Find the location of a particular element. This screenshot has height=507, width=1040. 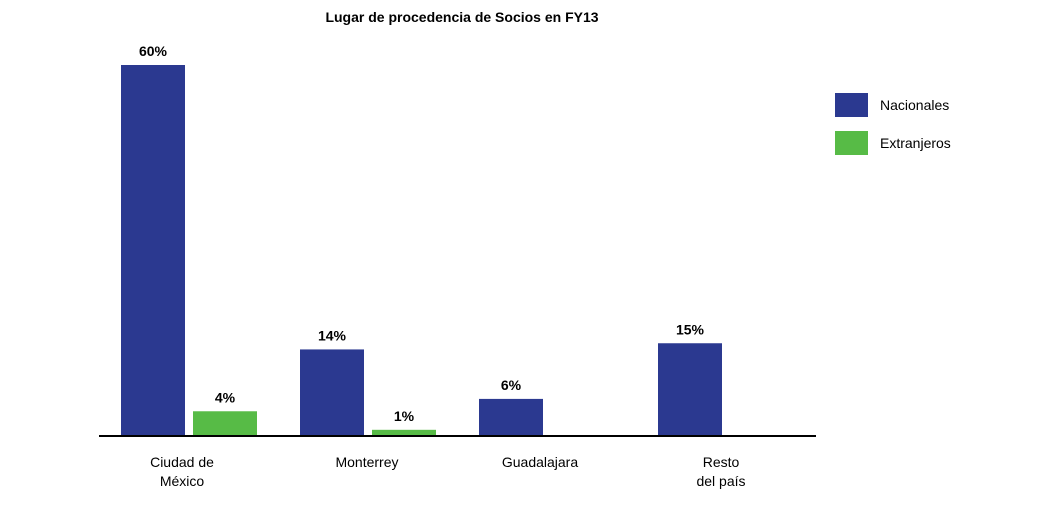

category-label-3: Resto del país is located at coordinates (720, 471).